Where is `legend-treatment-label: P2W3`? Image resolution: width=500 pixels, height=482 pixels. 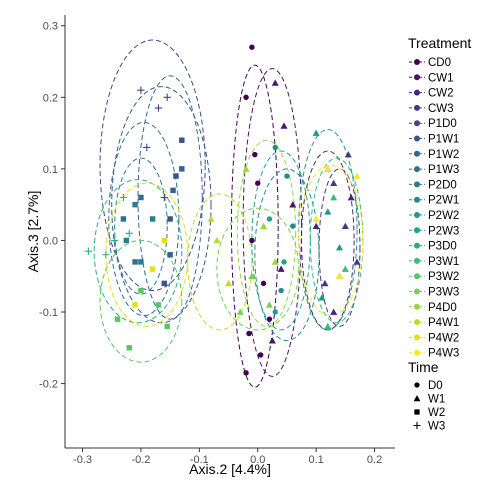 legend-treatment-label: P2W3 is located at coordinates (443, 231).